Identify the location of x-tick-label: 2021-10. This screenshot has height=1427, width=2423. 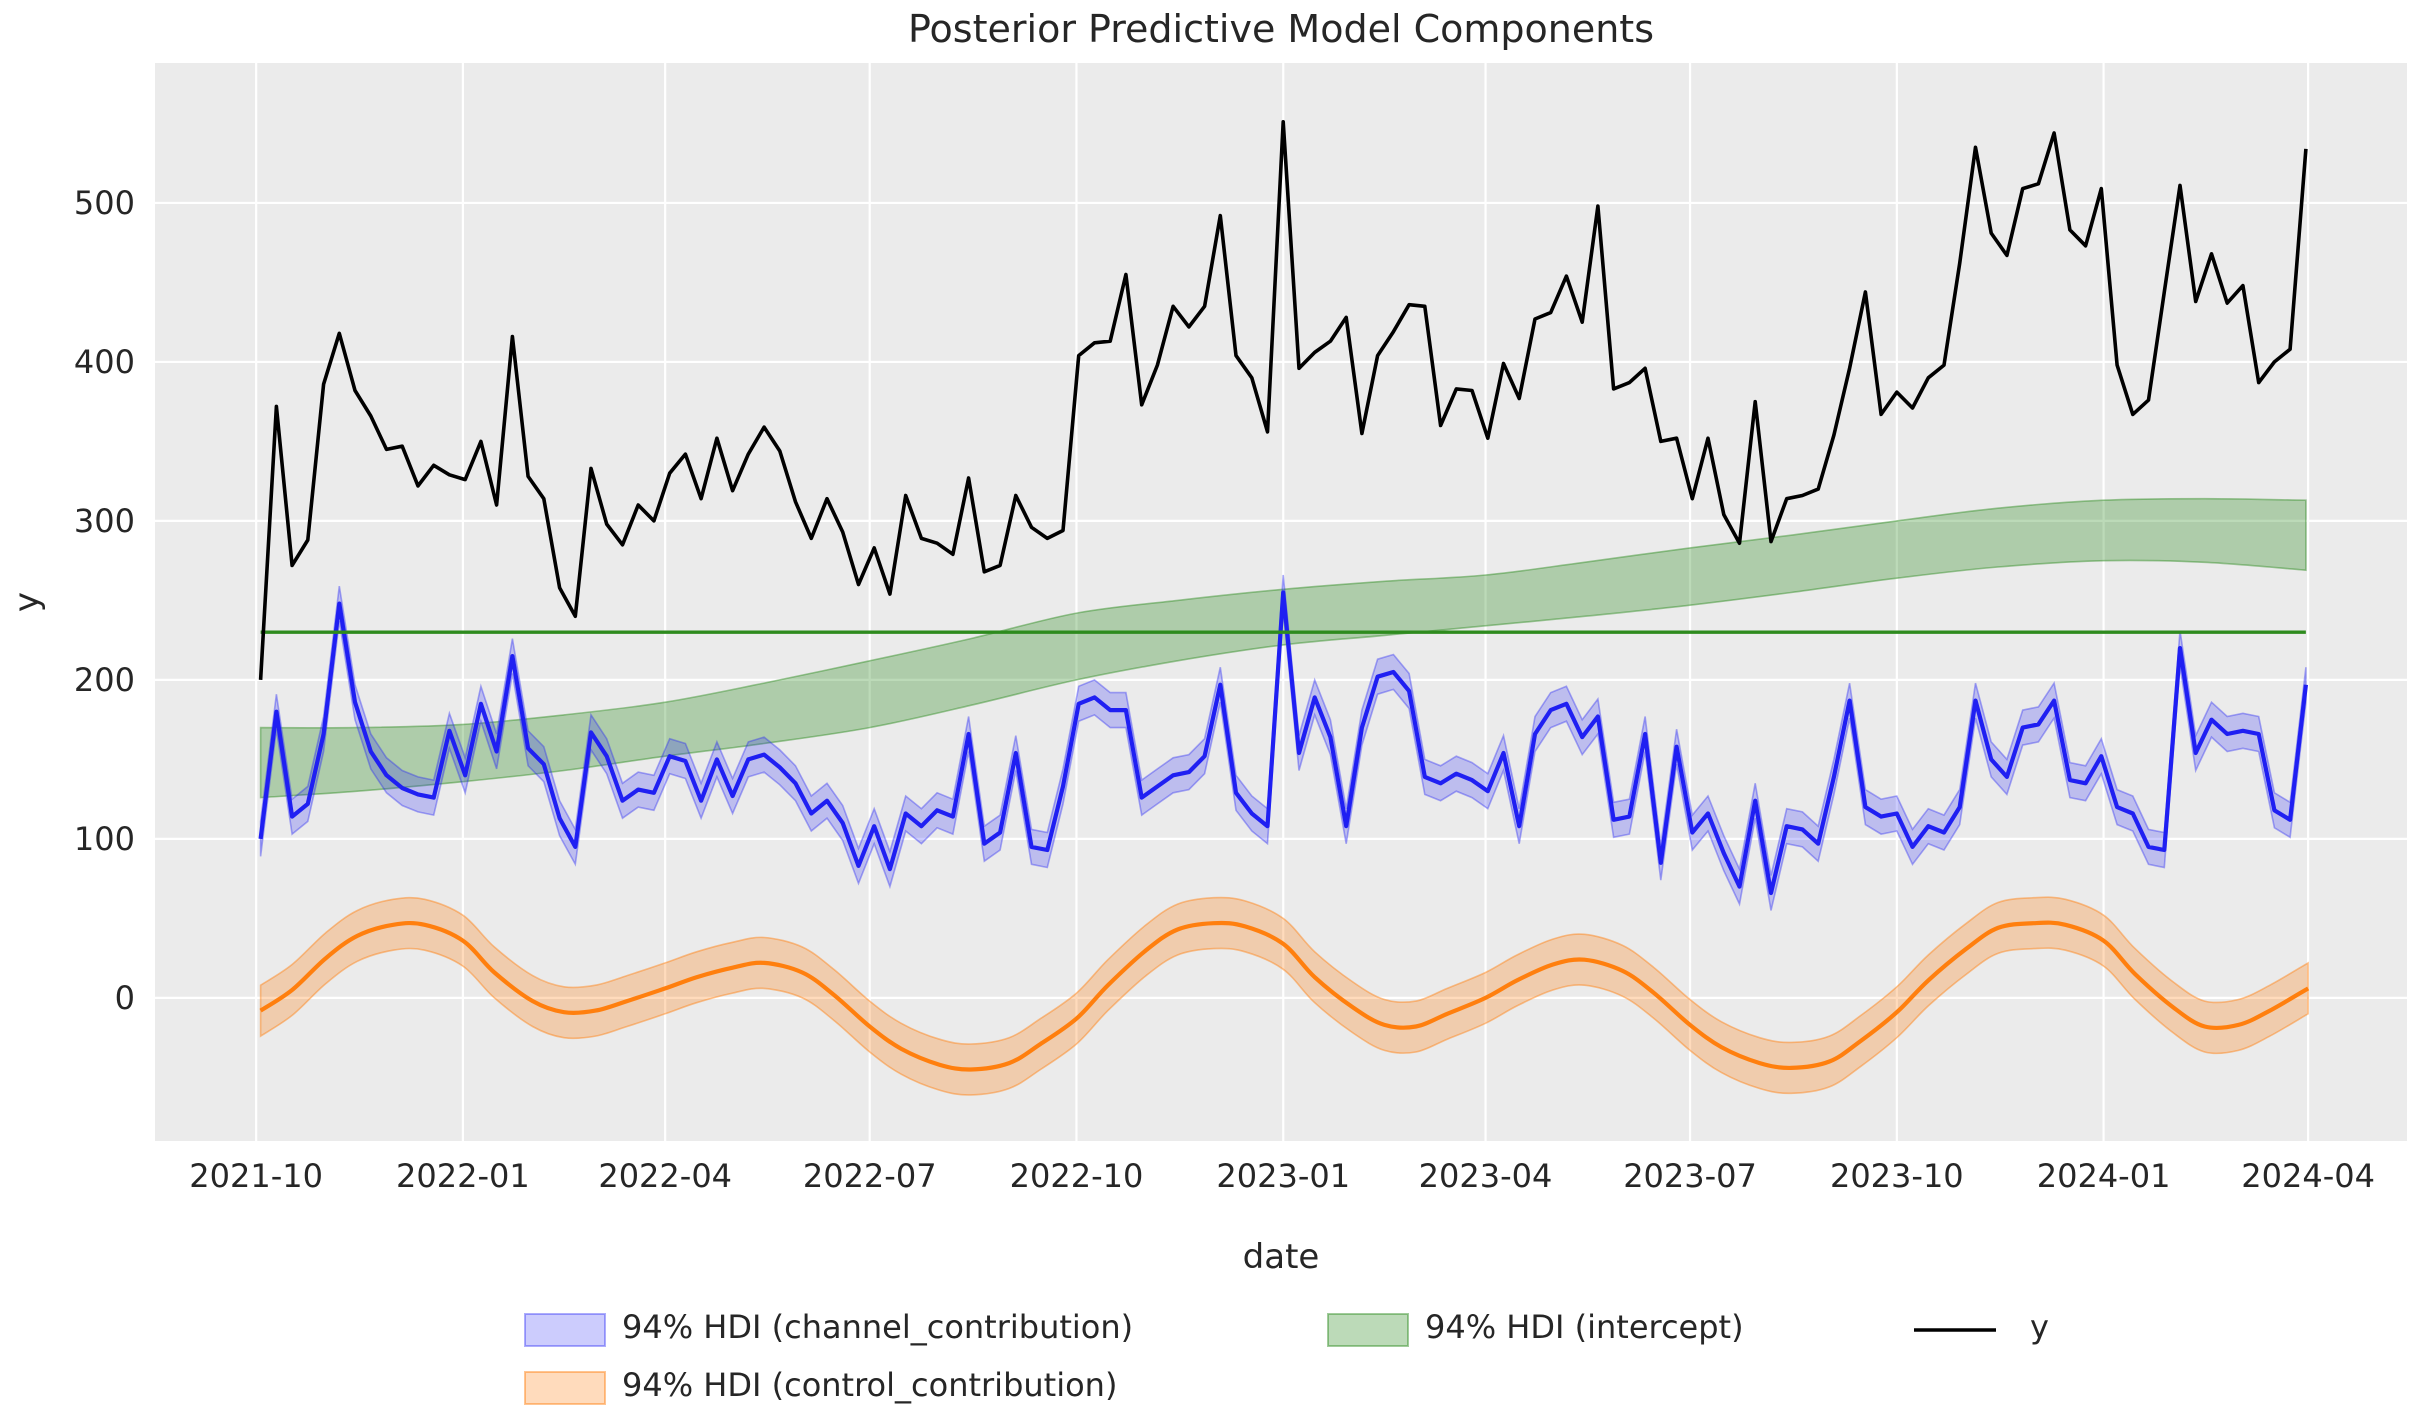
(256, 1176).